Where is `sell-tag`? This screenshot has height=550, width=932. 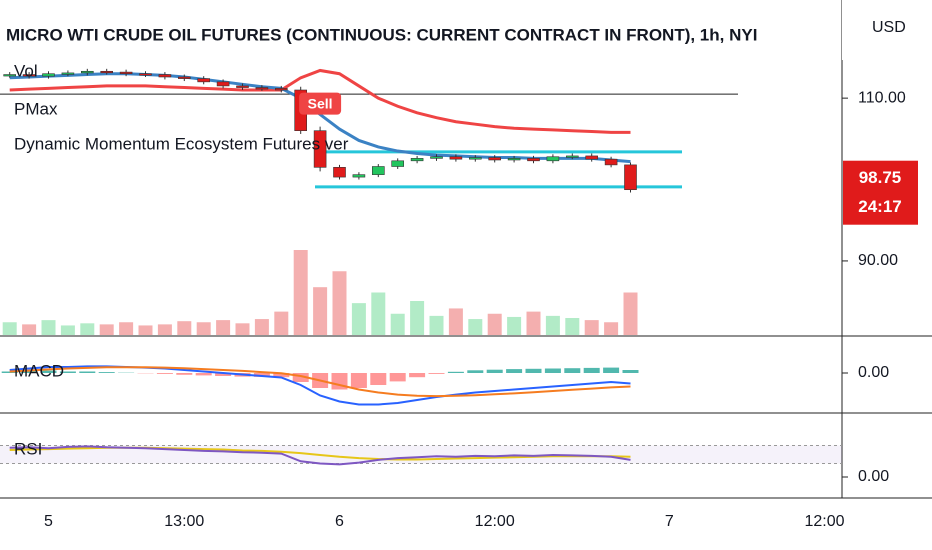
sell-tag is located at coordinates (320, 103).